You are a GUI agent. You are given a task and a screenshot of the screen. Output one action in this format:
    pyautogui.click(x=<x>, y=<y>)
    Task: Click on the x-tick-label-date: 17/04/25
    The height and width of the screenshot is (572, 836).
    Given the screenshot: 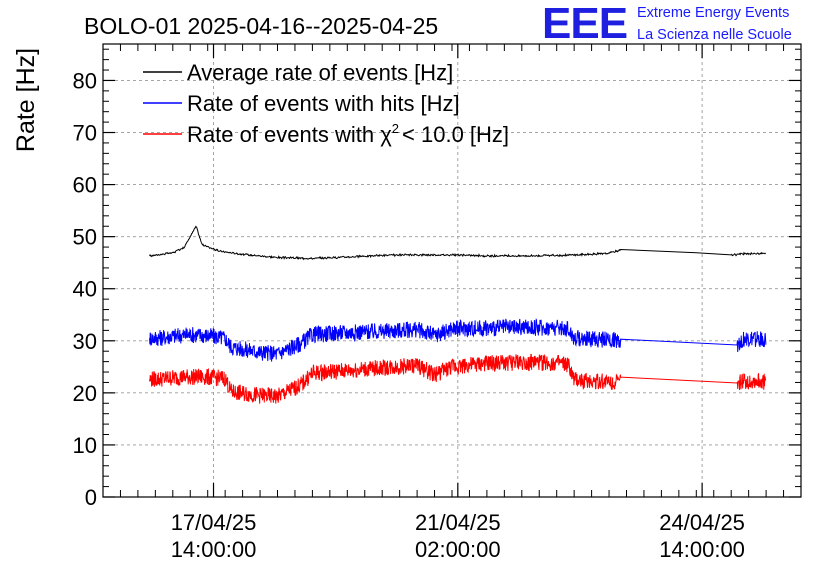 What is the action you would take?
    pyautogui.click(x=214, y=522)
    